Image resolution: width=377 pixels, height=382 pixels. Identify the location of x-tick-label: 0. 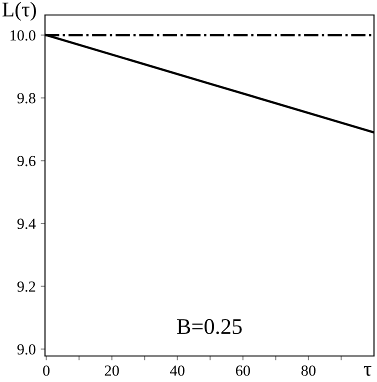
(46, 370).